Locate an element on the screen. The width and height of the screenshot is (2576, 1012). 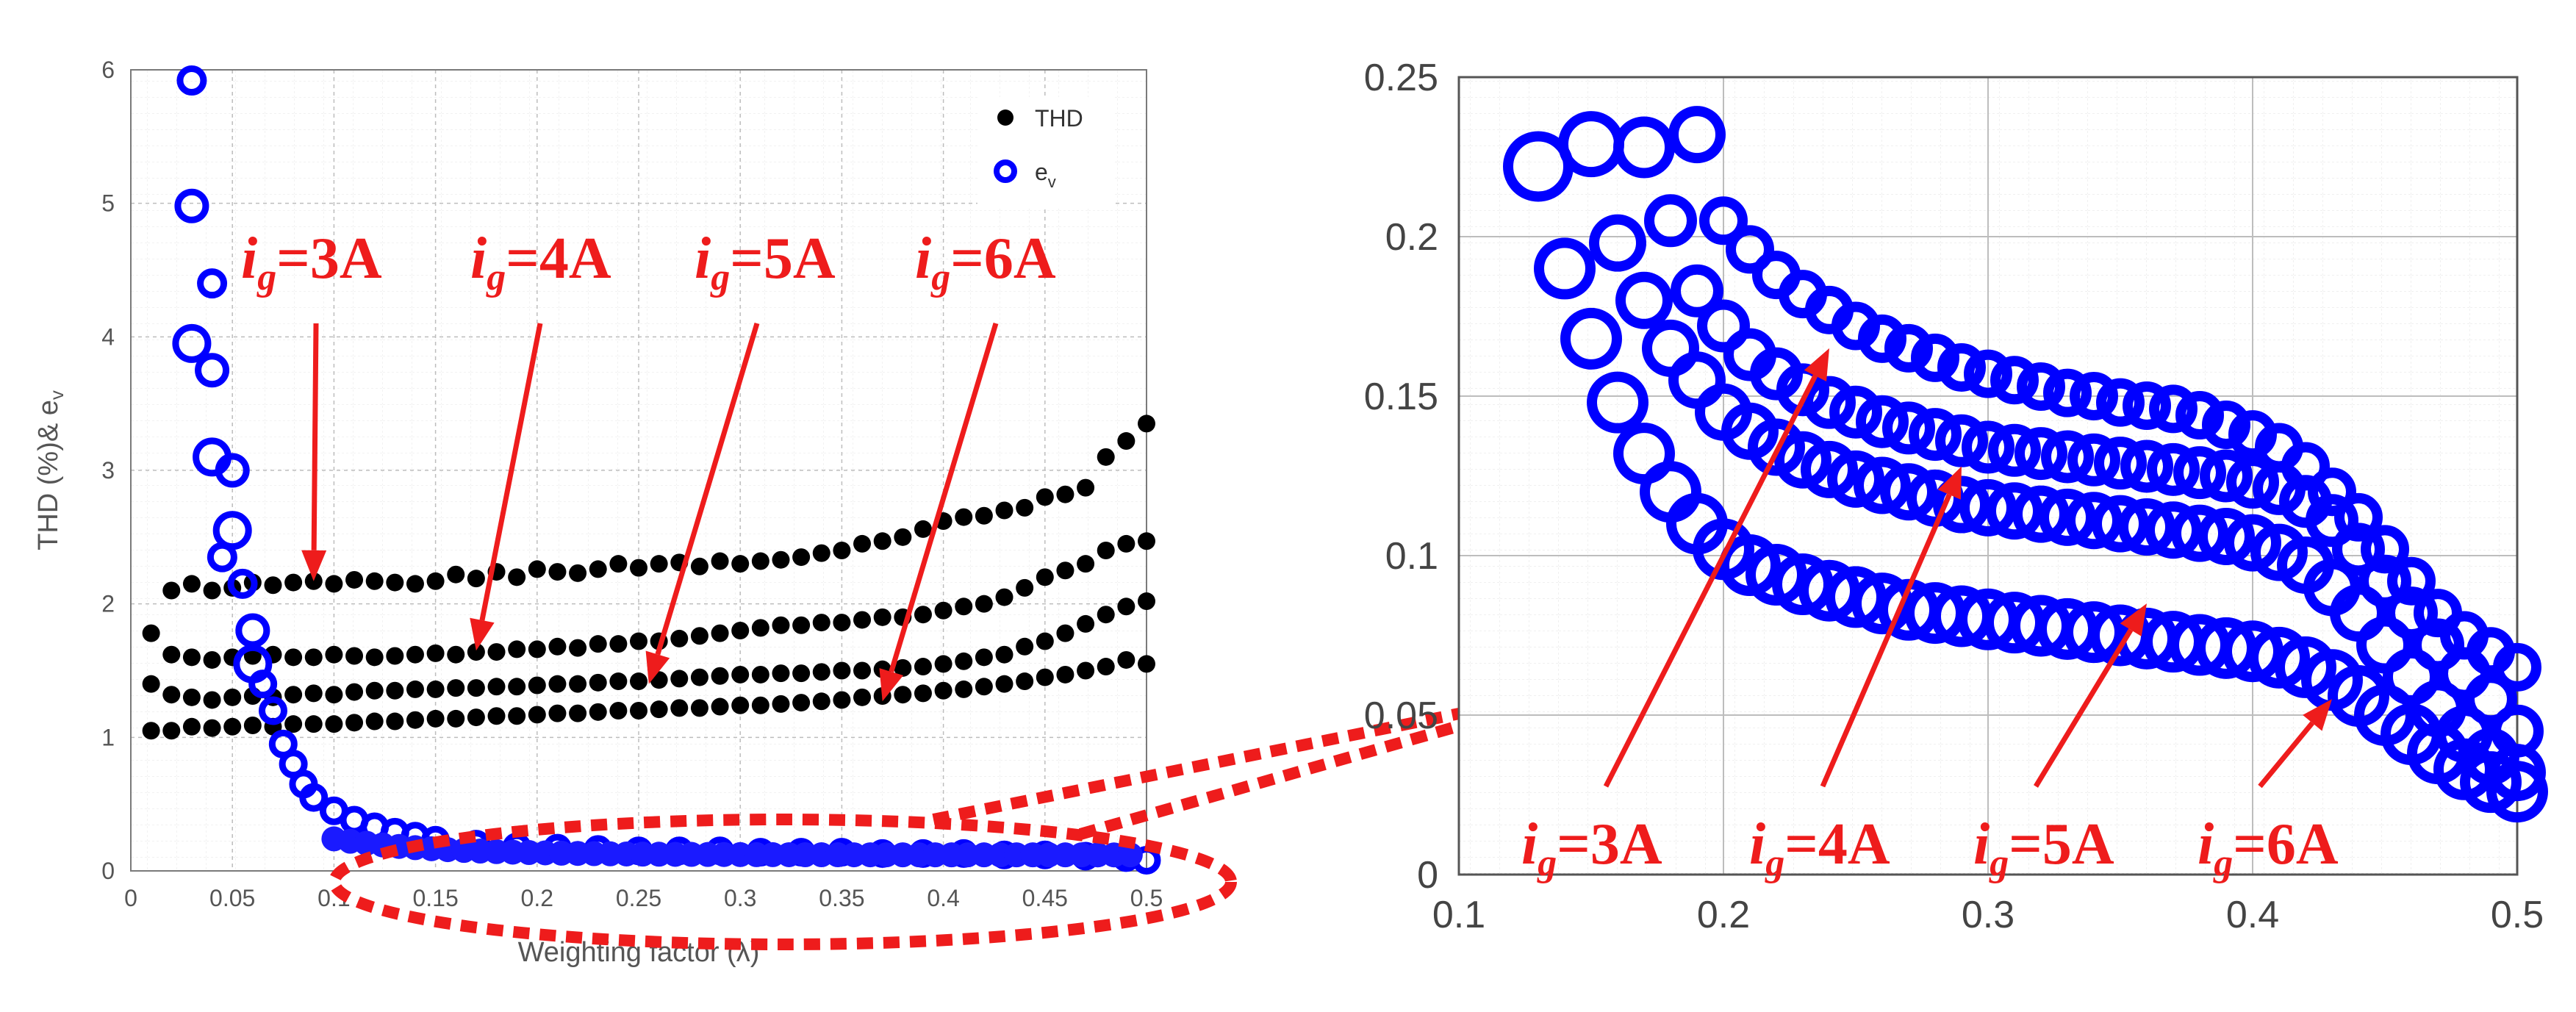
zoom-region-ellipse is located at coordinates (783, 882).